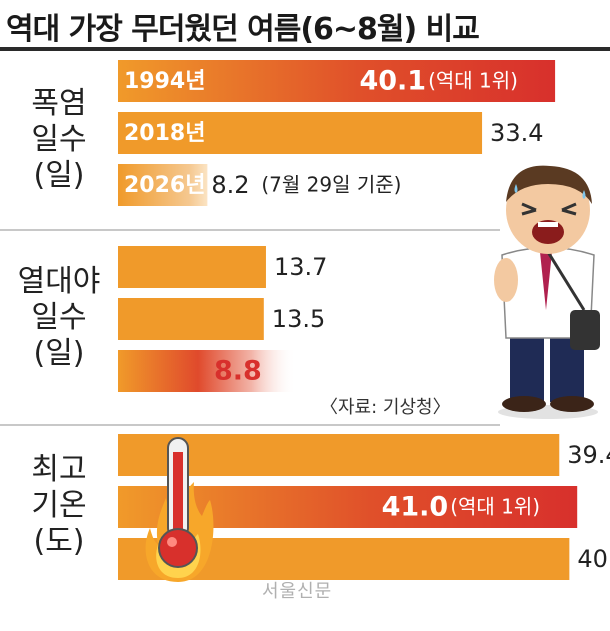  What do you see at coordinates (593, 559) in the screenshot?
I see `bar-value-label: 40.3` at bounding box center [593, 559].